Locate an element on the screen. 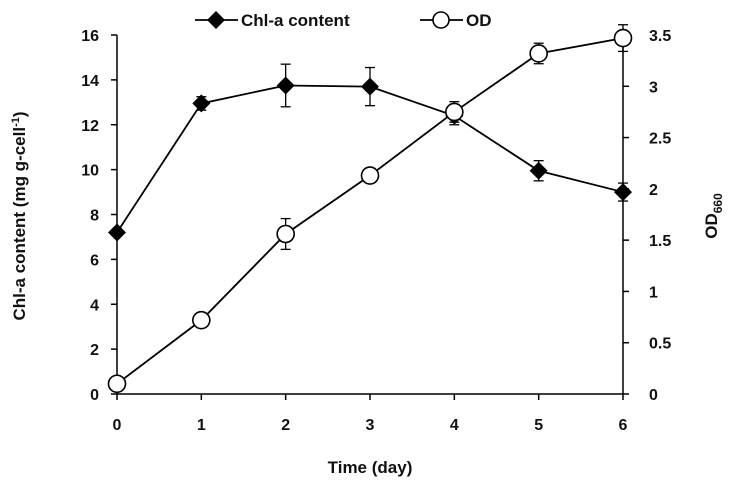 The image size is (735, 488). y-tick-right-label: 2 is located at coordinates (653, 190).